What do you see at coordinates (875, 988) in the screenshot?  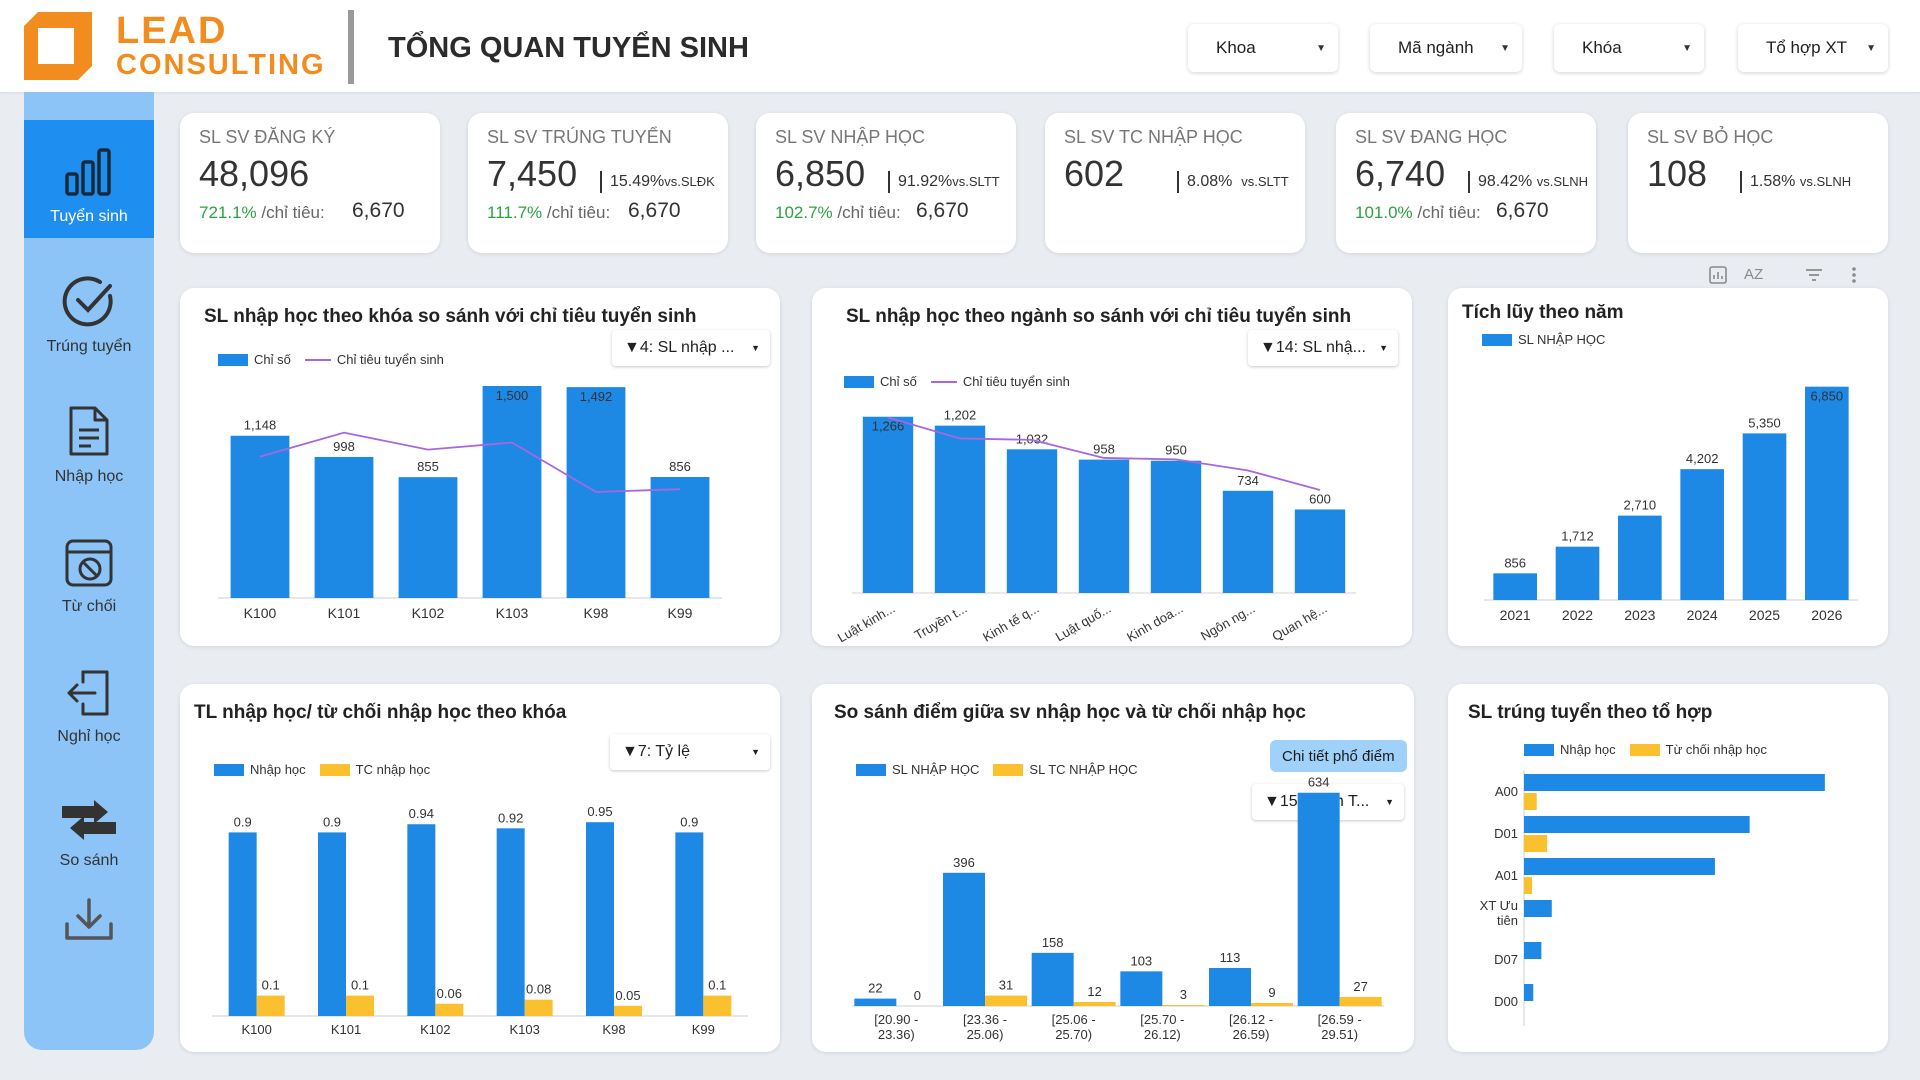 I see `data-label: 22` at bounding box center [875, 988].